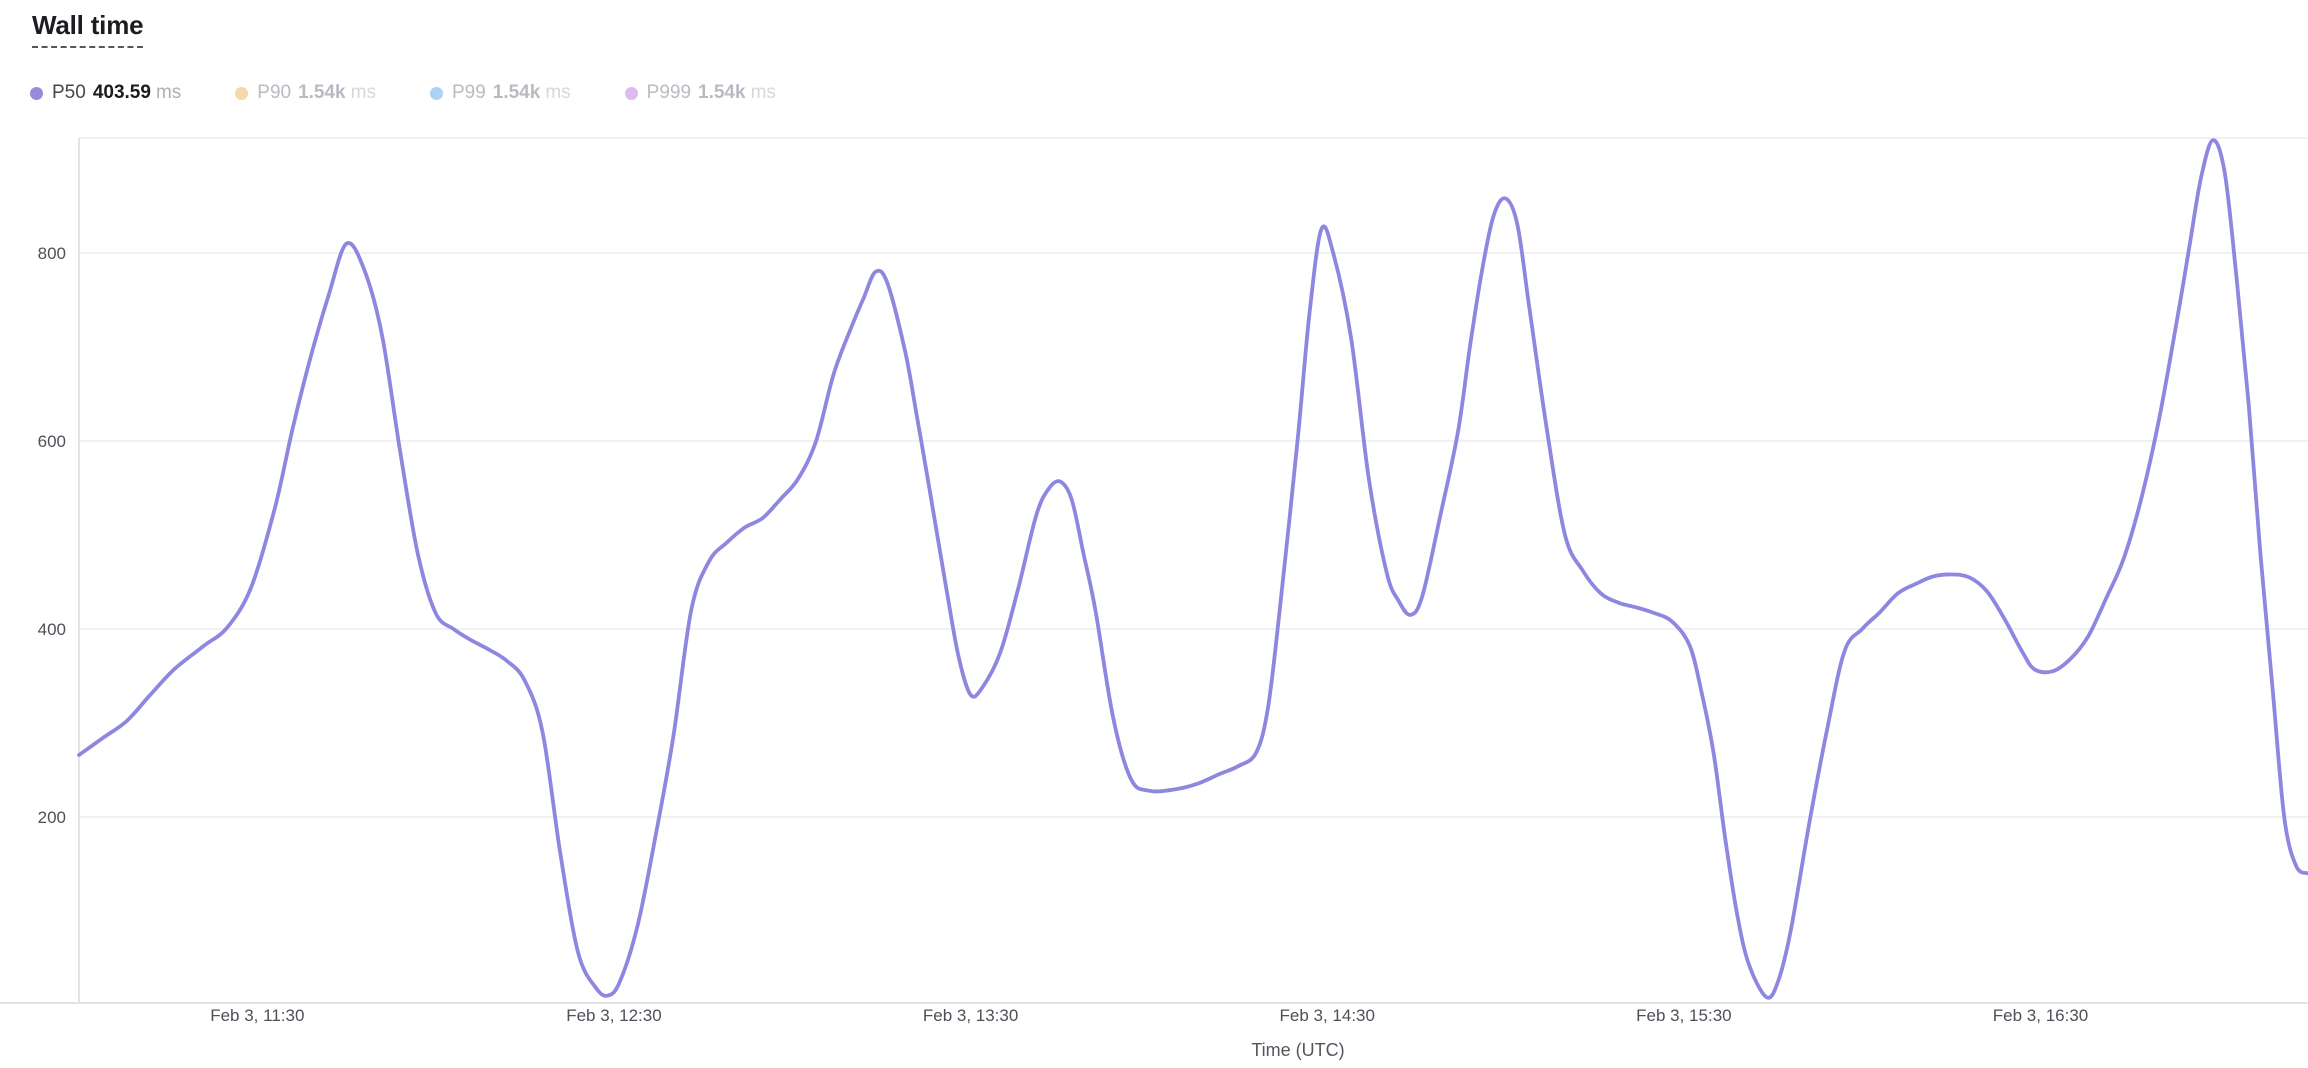  Describe the element at coordinates (52, 535) in the screenshot. I see `y-axis-labels: 200 400 600 800` at that location.